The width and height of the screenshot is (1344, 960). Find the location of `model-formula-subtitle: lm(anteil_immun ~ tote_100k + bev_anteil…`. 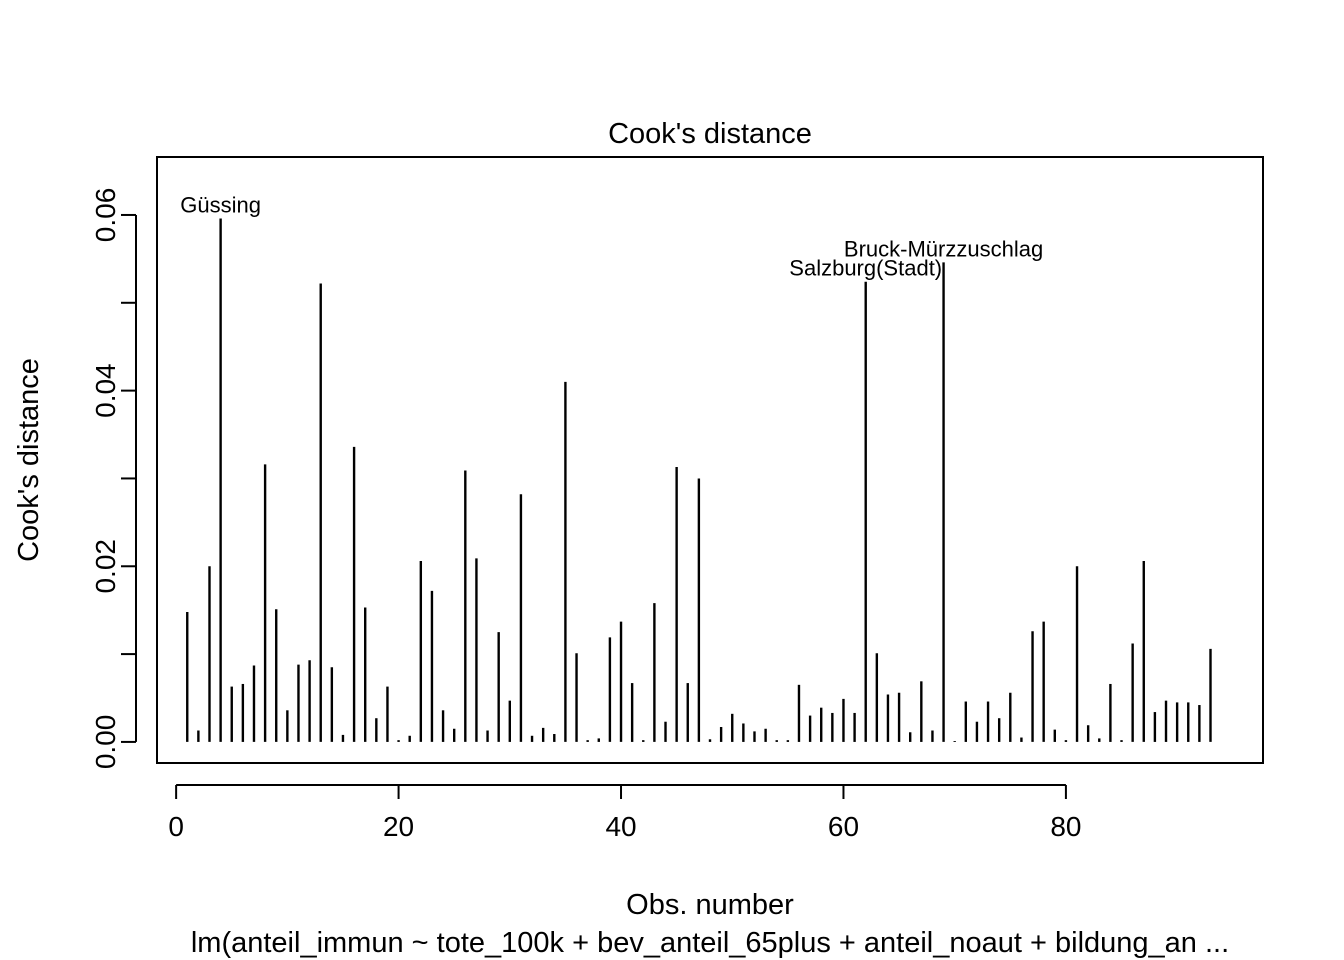

model-formula-subtitle: lm(anteil_immun ~ tote_100k + bev_anteil… is located at coordinates (710, 943).